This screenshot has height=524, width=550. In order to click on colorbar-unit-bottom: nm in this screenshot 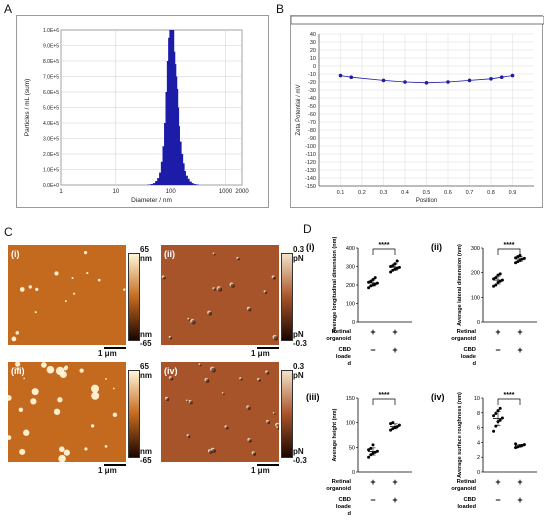, I will do `click(146, 334)`.